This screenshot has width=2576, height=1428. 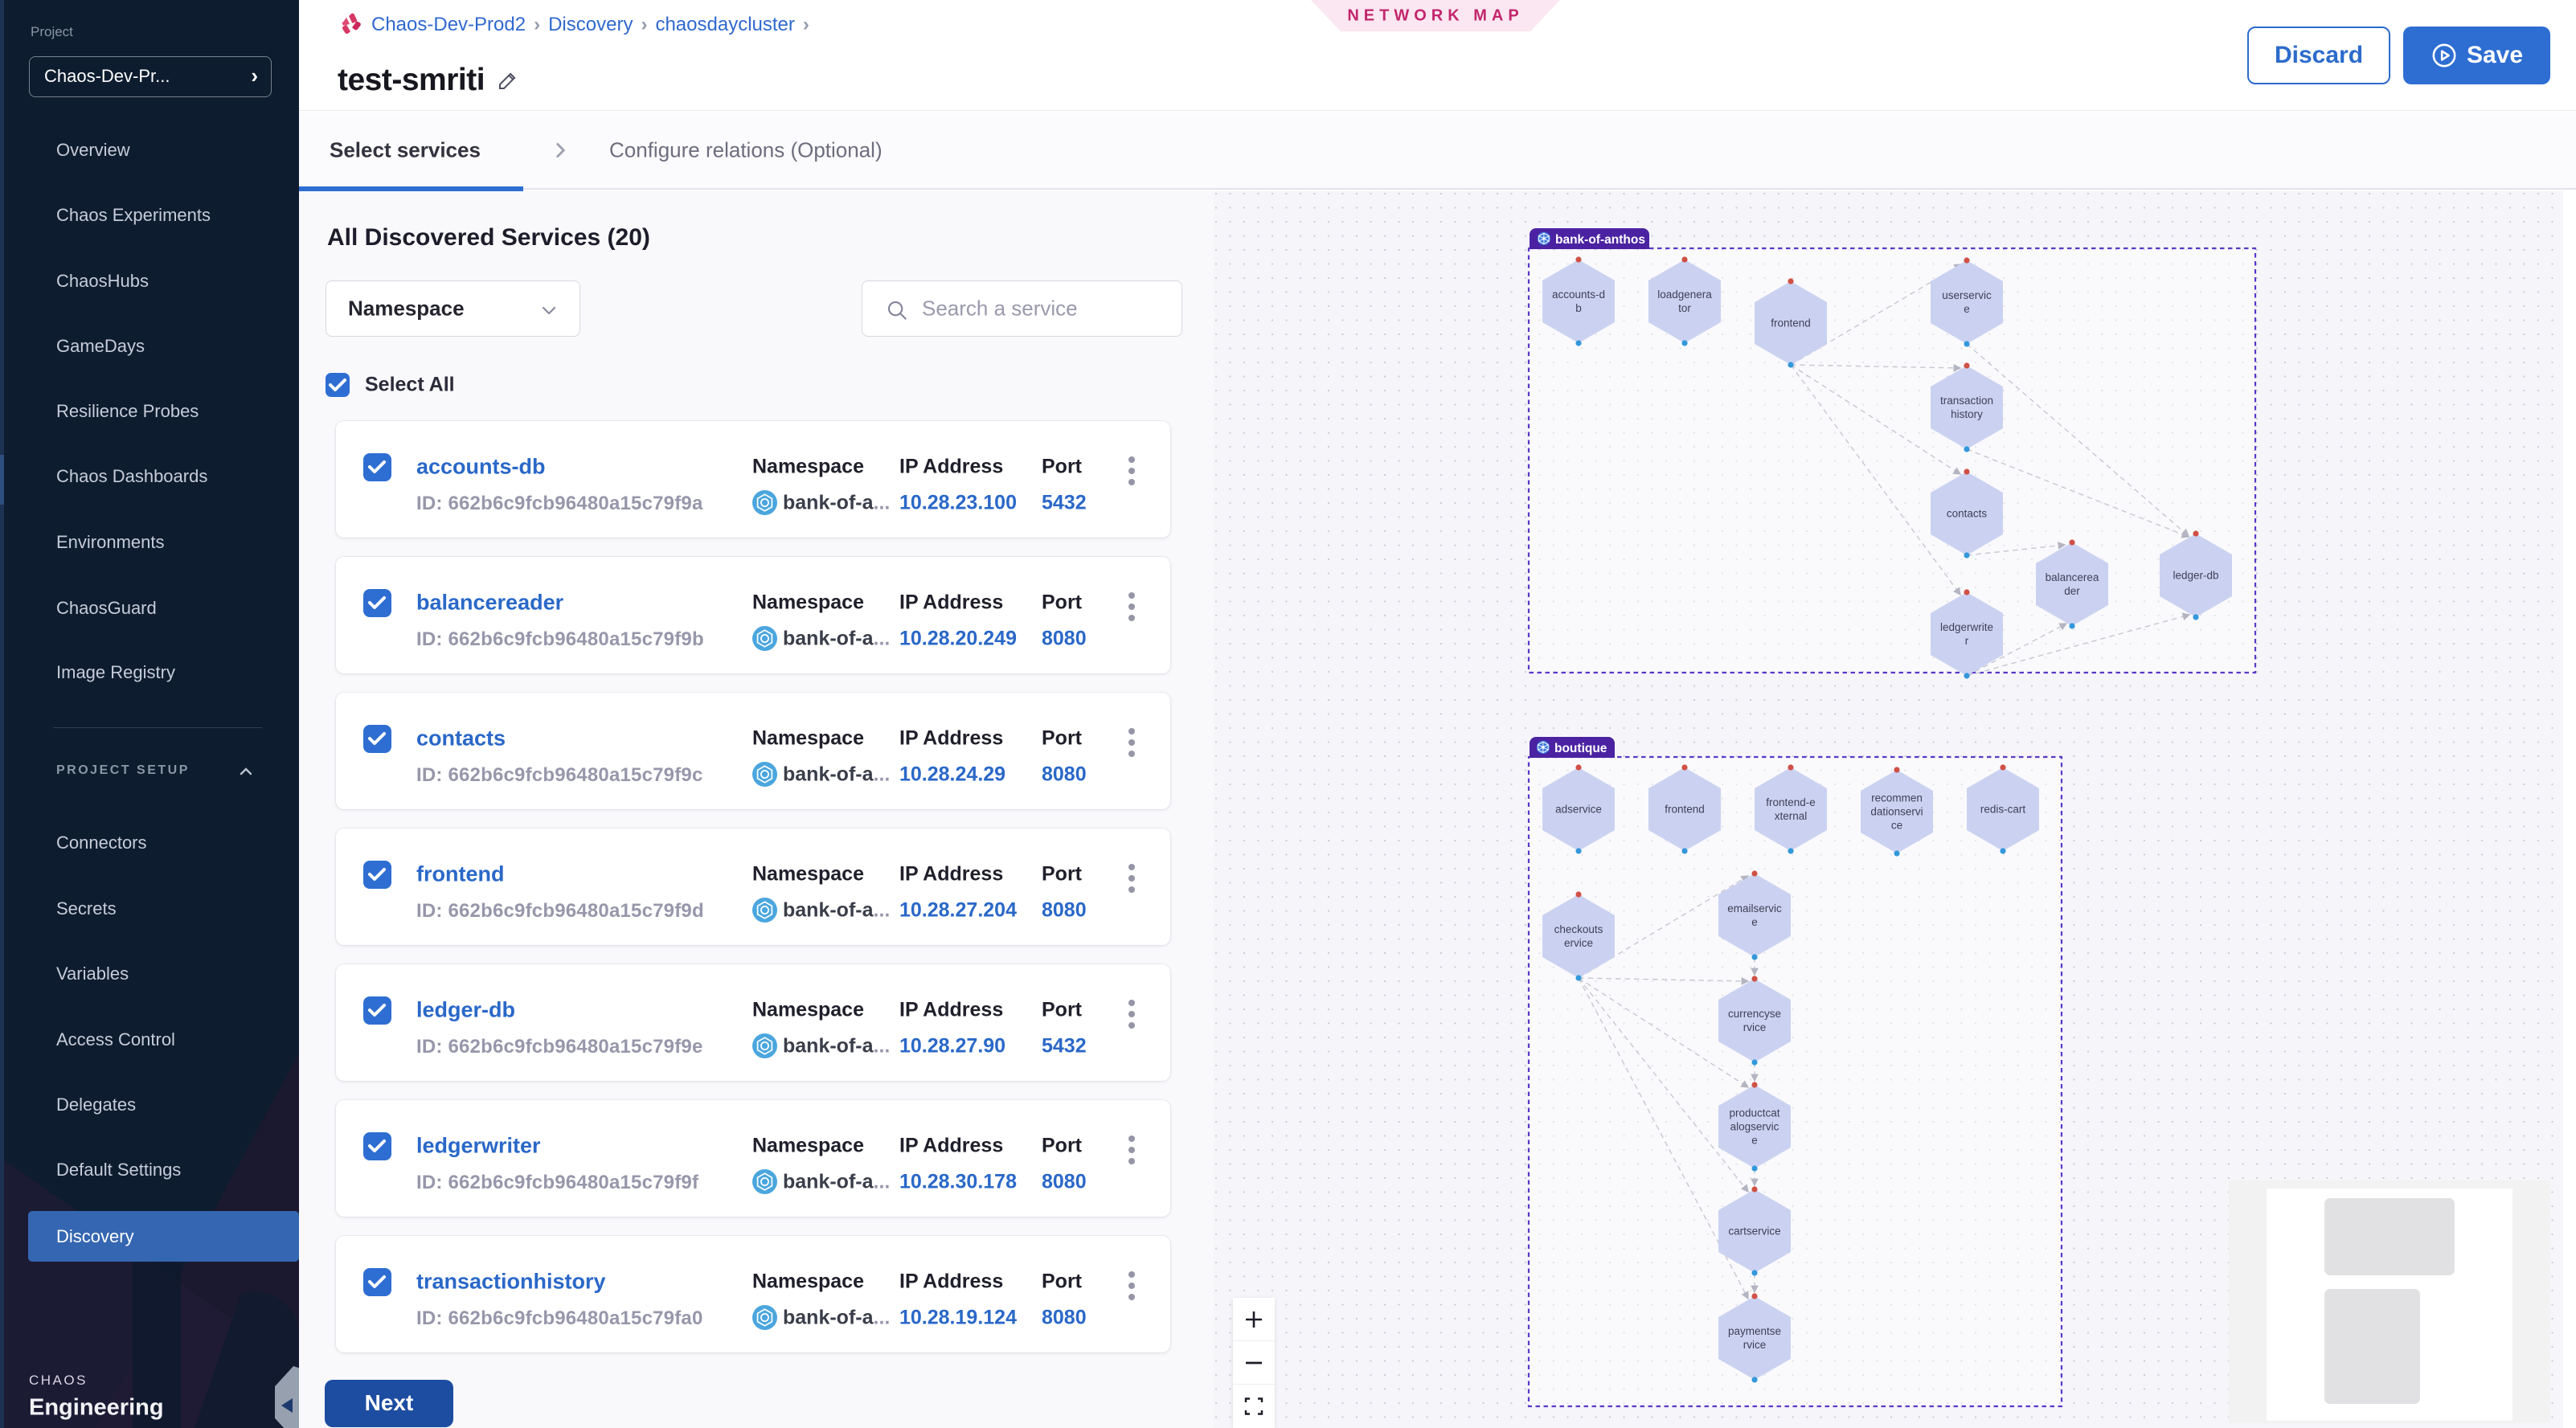 I want to click on svg-text:accounts-db: accounts-d b, so click(x=1578, y=301).